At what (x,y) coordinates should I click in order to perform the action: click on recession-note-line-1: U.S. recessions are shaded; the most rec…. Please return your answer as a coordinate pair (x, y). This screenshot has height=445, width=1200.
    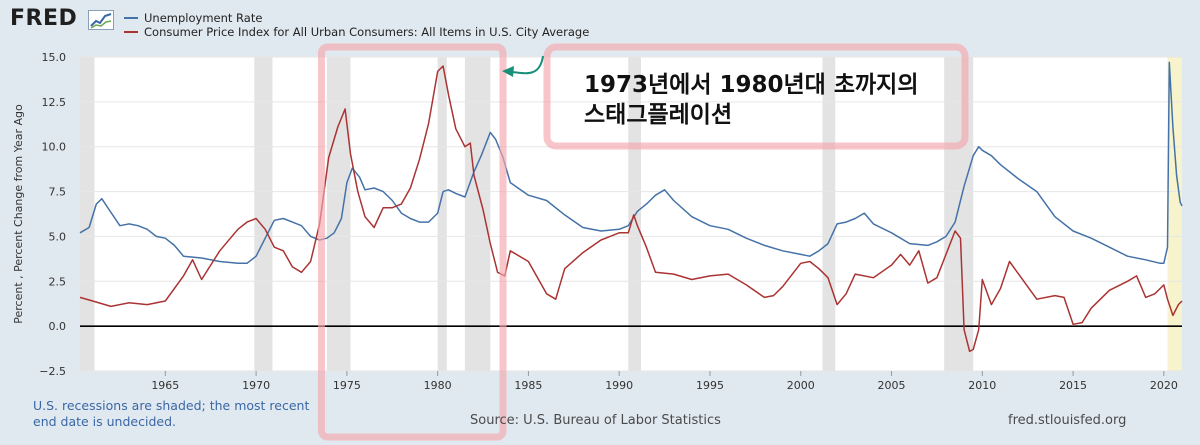
    Looking at the image, I should click on (171, 405).